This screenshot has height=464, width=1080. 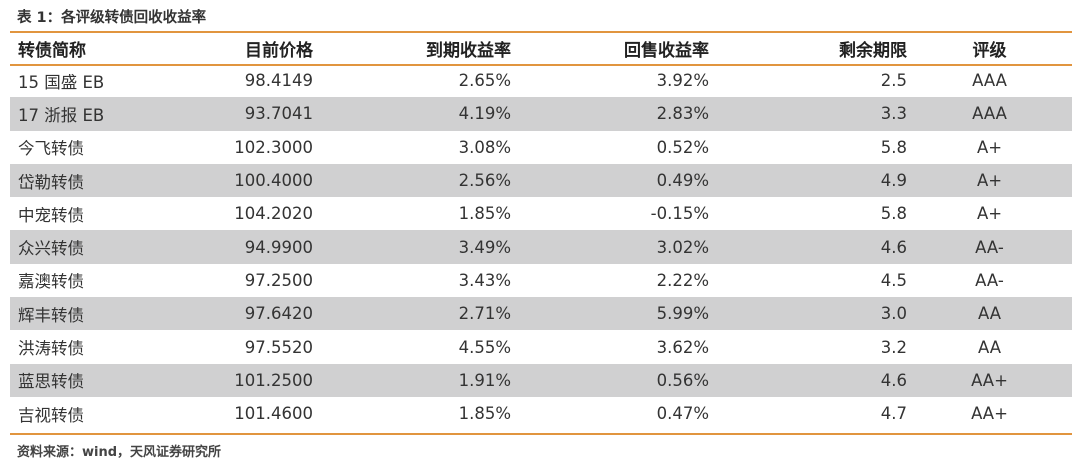 I want to click on cell-remaining-term: 4.5, so click(x=893, y=280).